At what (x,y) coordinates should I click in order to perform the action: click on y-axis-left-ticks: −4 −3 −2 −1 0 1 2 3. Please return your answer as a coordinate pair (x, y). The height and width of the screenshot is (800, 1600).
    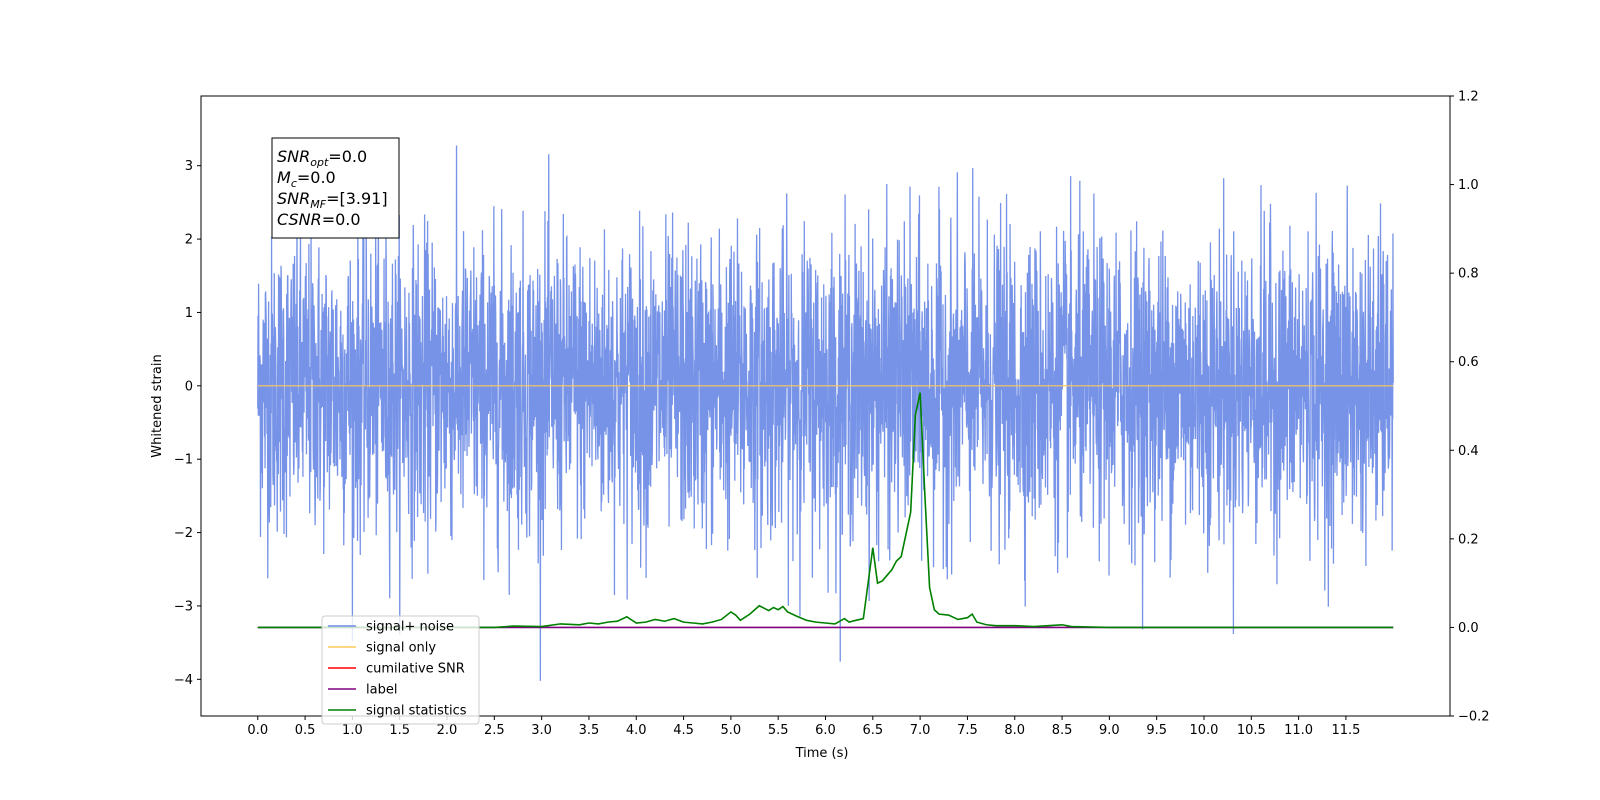
    Looking at the image, I should click on (187, 423).